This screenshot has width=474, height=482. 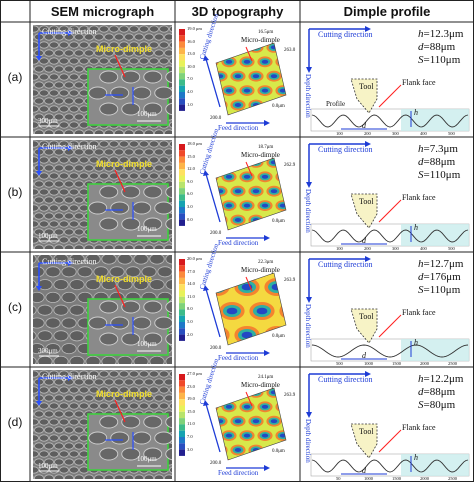 I want to click on dimple-parameters: h=12.3μm d=88μm S=110μm, so click(x=440, y=47).